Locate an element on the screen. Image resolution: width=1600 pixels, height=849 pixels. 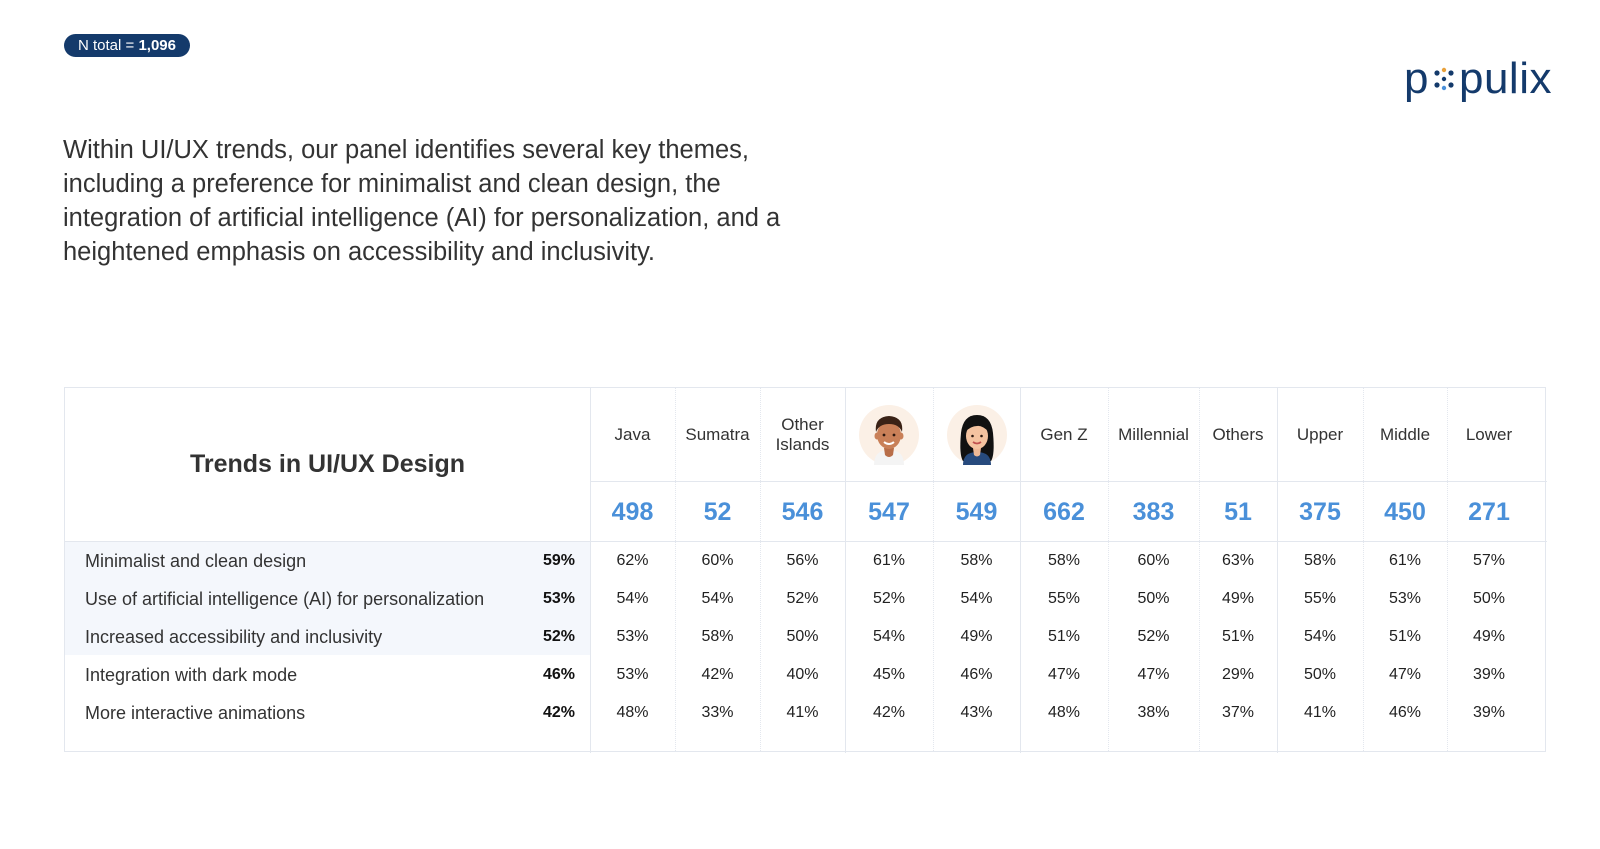
highlighted-rows-band is located at coordinates (327, 598).